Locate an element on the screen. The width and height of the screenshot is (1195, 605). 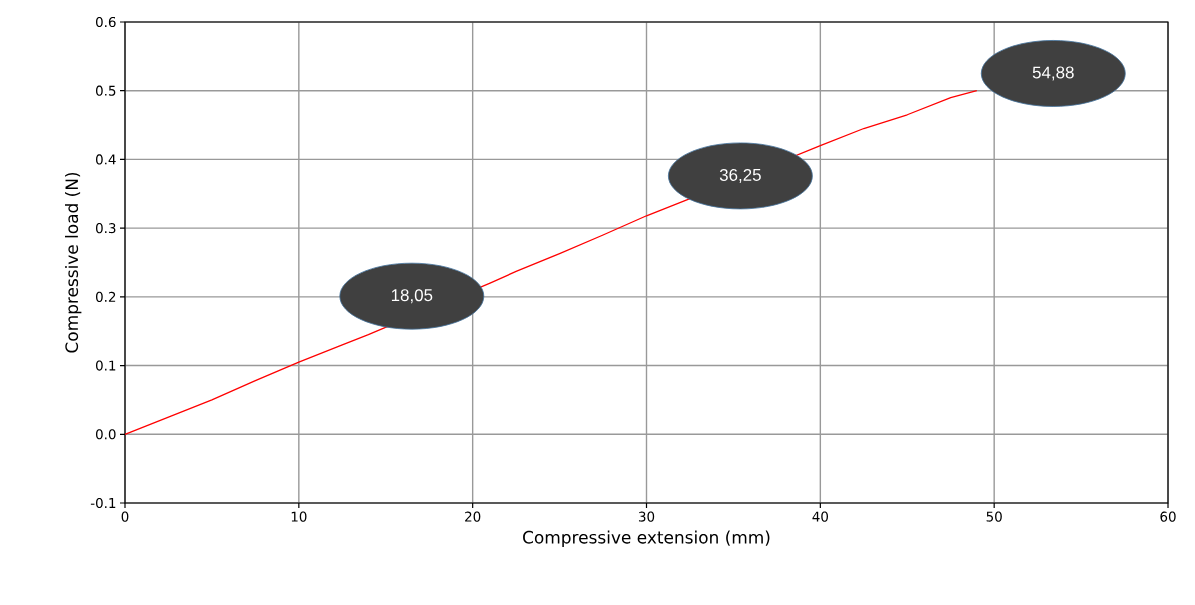
x-tick-label: 10 is located at coordinates (299, 516).